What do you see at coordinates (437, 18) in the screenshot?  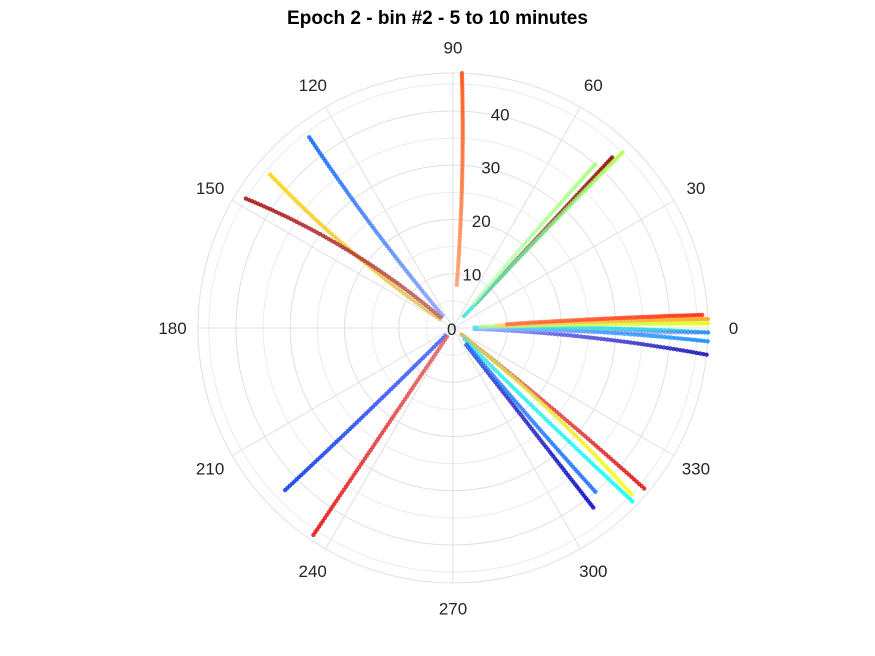 I see `chart-title: Epoch 2 - bin #2 - 5 to 10 minutes` at bounding box center [437, 18].